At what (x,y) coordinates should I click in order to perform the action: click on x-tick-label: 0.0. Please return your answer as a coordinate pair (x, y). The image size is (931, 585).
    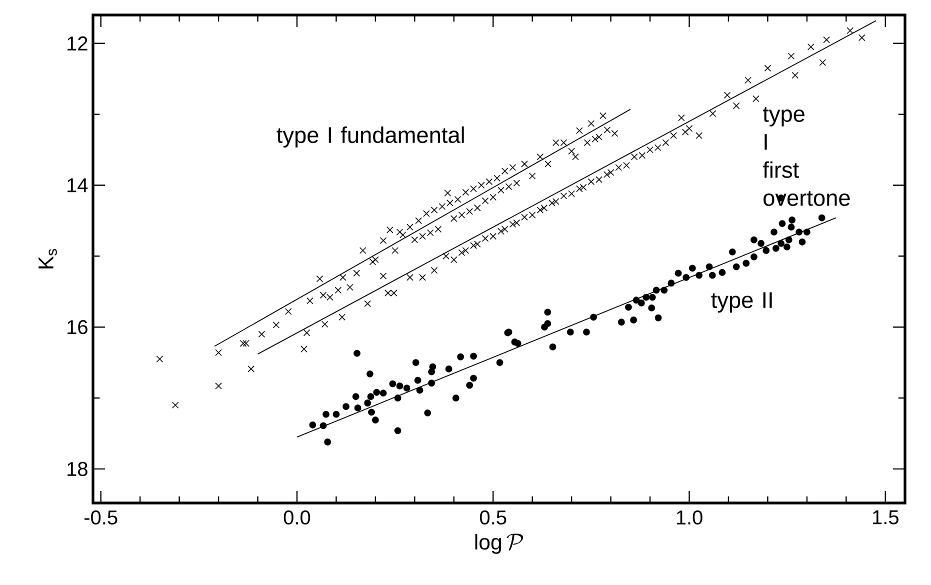
    Looking at the image, I should click on (297, 517).